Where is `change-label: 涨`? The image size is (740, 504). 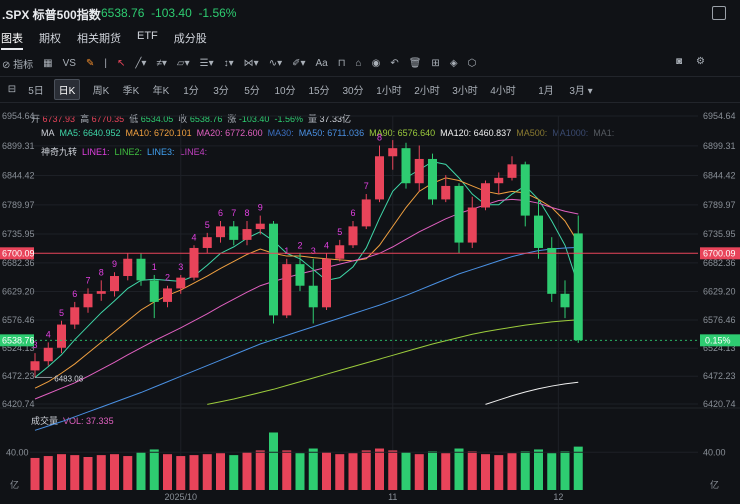
change-label: 涨 is located at coordinates (232, 119).